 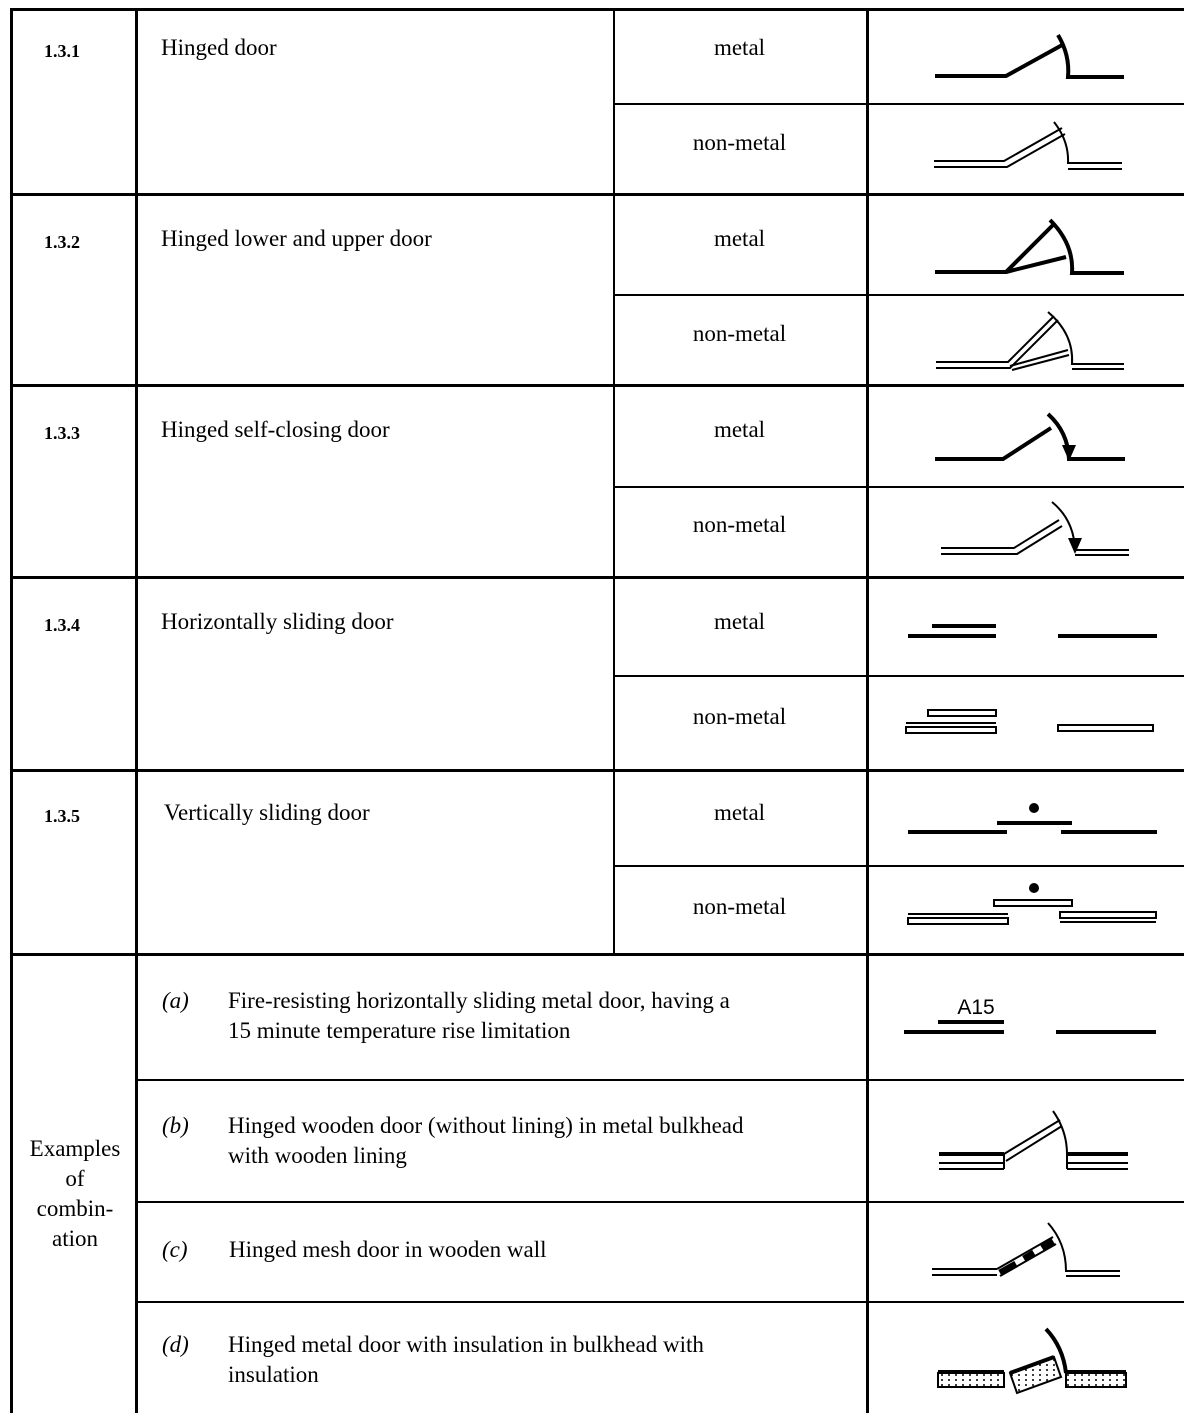 I want to click on row-code: 1.3.2, so click(x=62, y=242).